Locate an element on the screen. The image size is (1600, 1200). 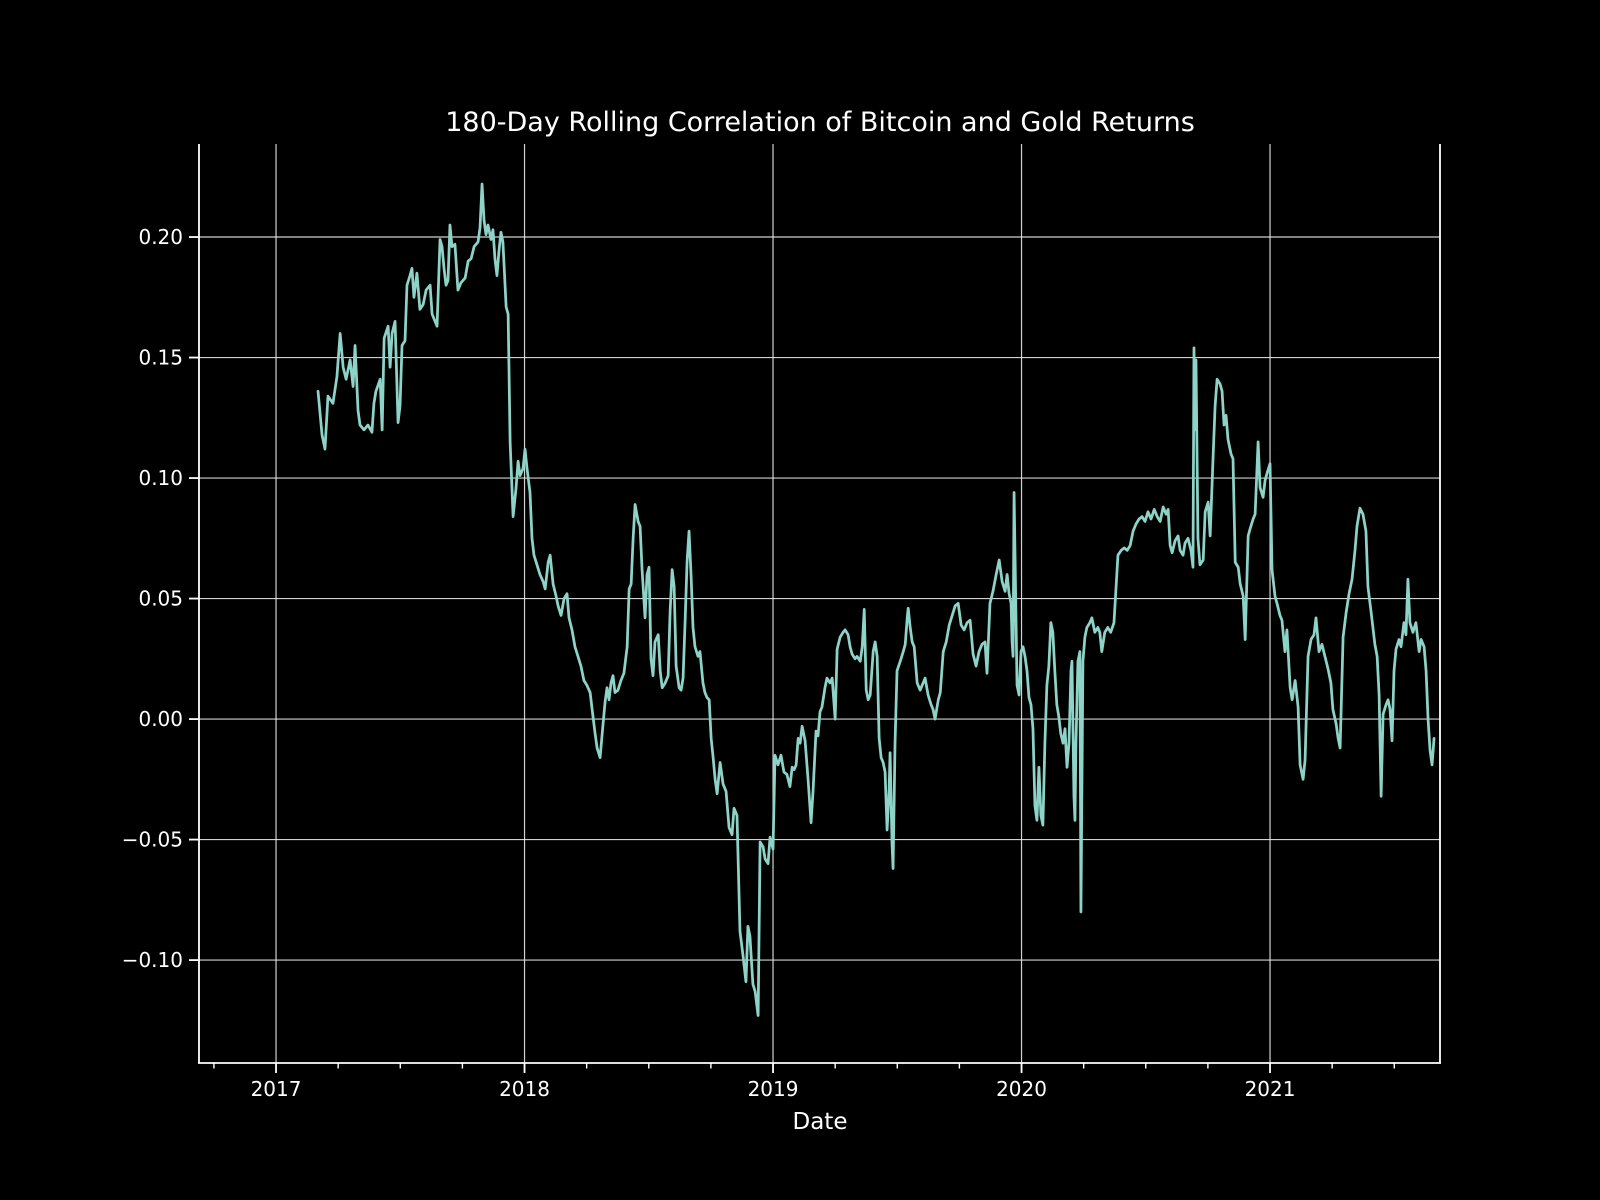
y-tick-label: −0.10 is located at coordinates (152, 960).